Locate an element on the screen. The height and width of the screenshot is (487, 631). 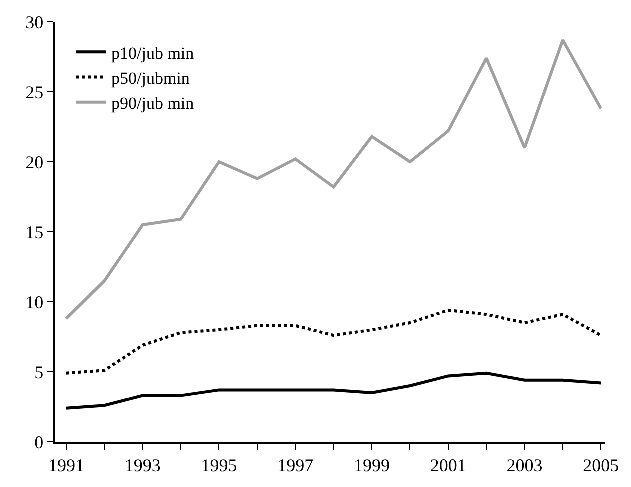
x-tick-label: 1995 is located at coordinates (219, 465).